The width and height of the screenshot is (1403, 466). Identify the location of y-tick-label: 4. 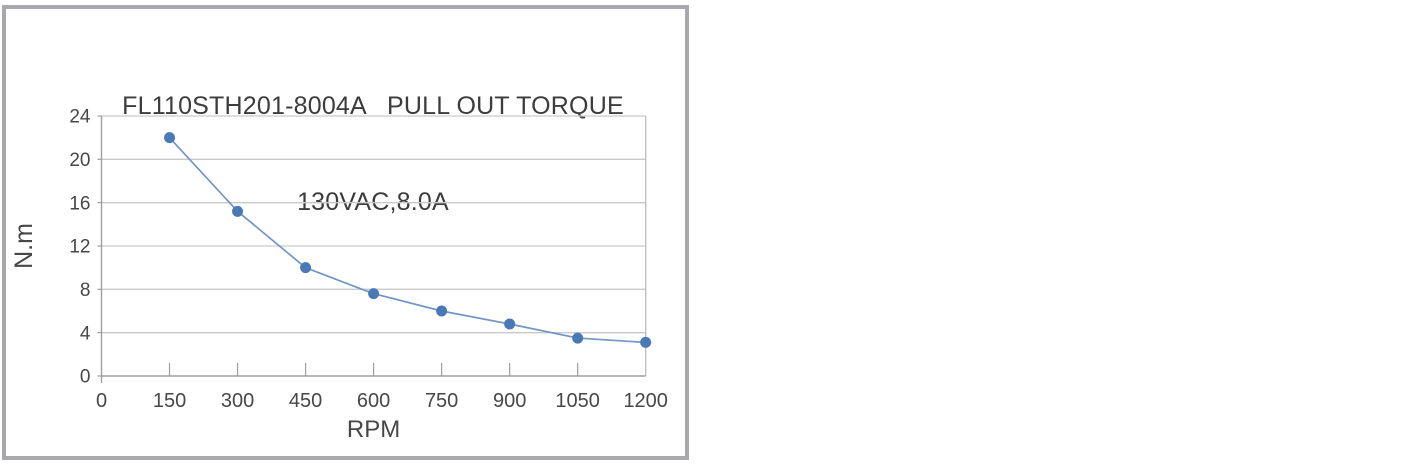
(85, 333).